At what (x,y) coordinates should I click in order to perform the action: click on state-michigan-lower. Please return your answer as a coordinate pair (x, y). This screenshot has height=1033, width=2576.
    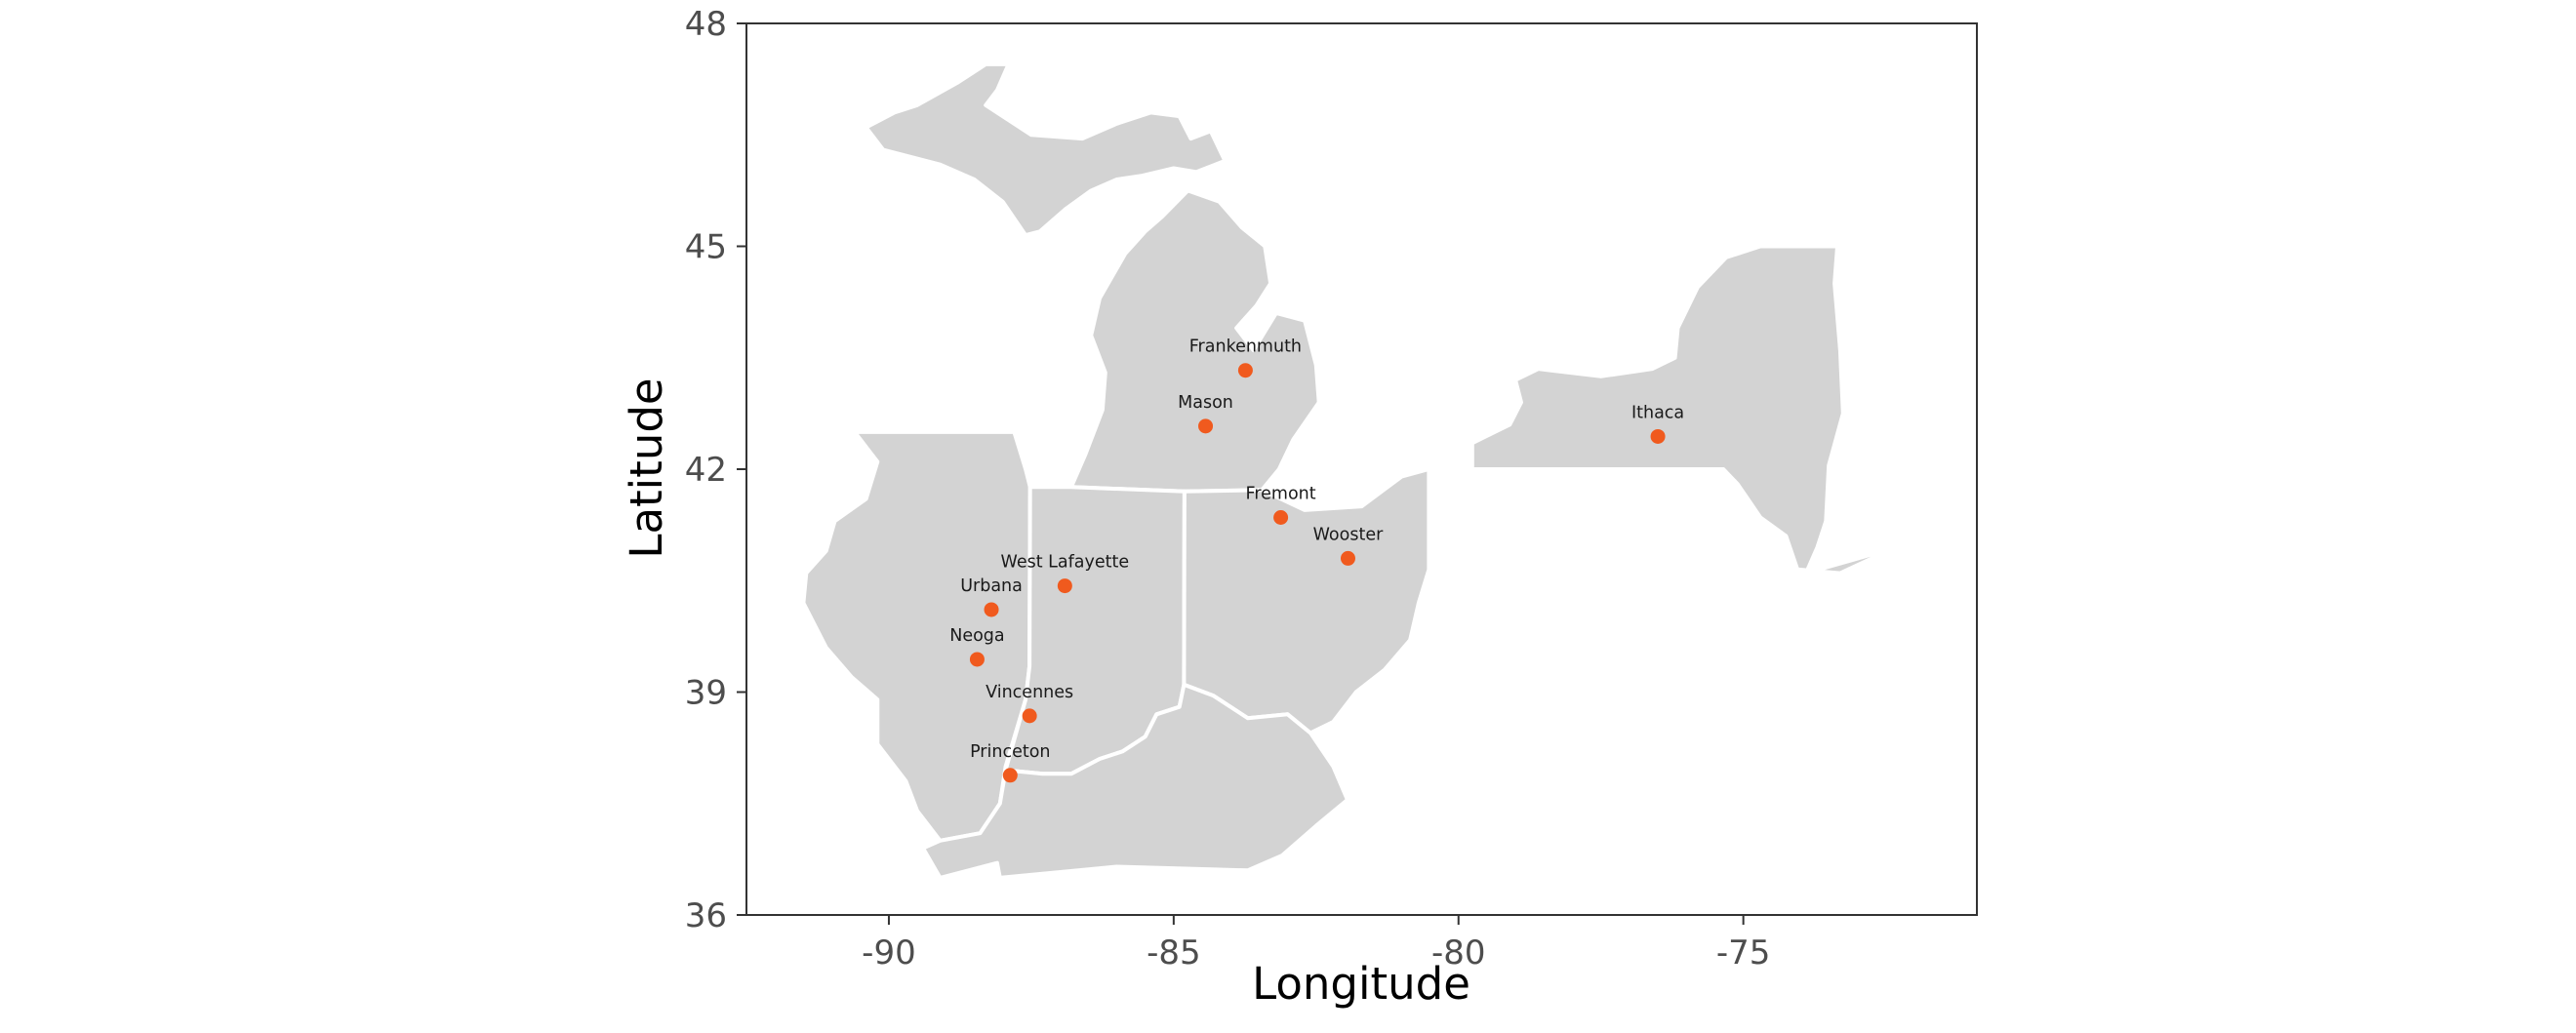
    Looking at the image, I should click on (1194, 341).